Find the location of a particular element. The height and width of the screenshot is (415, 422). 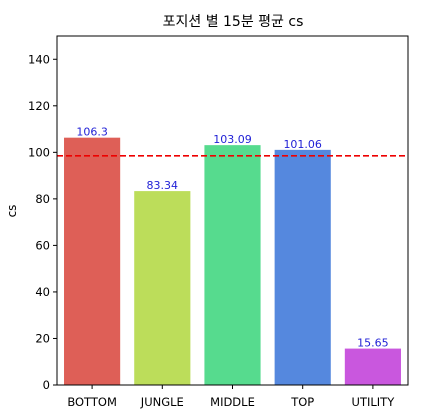

y-axis: 0 20 40 60 80 100 120 140 is located at coordinates (42, 222).